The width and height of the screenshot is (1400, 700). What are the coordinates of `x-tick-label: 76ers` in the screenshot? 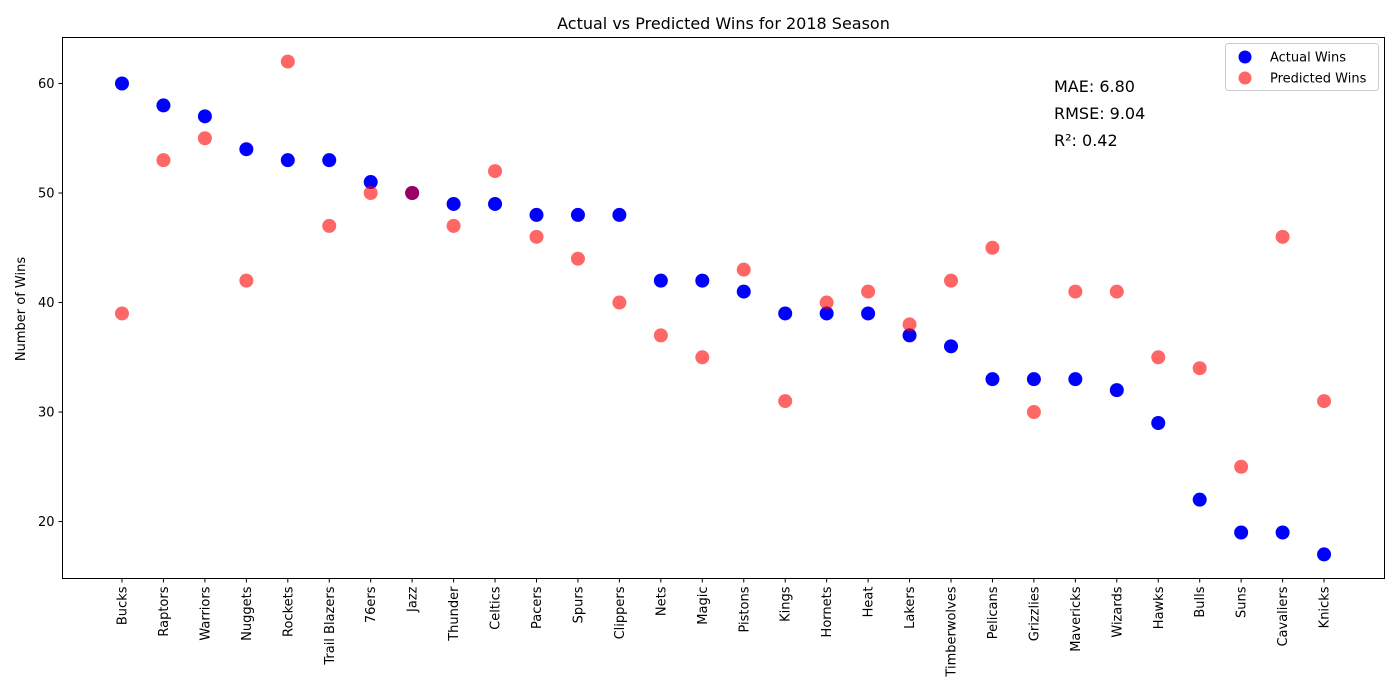 It's located at (371, 604).